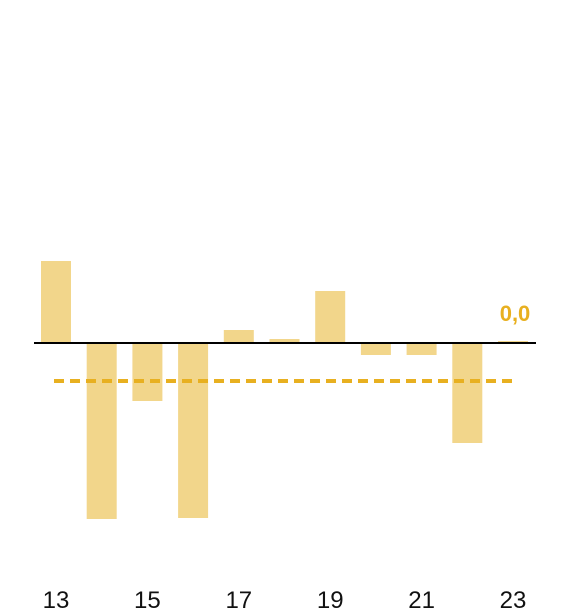 This screenshot has width=561, height=613. I want to click on last-value-label: 0,0, so click(515, 313).